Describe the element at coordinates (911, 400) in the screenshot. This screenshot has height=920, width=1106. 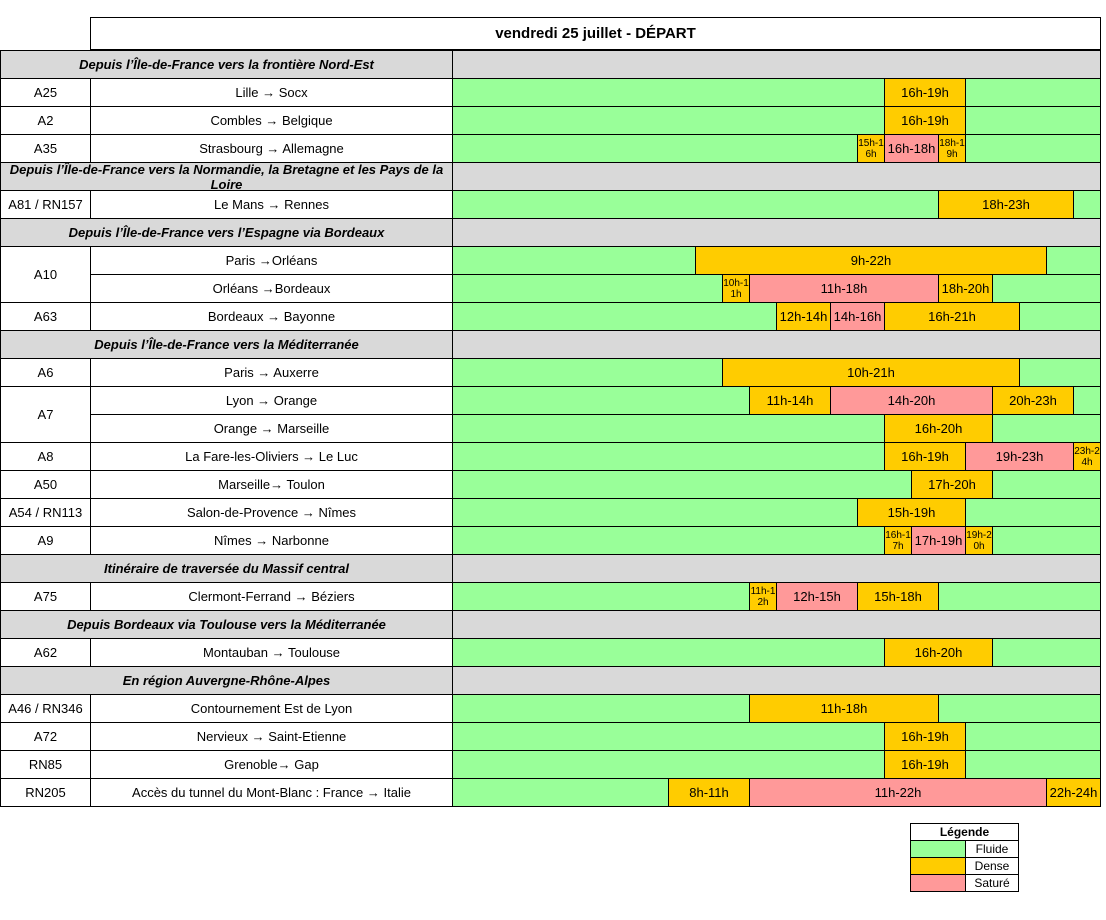
I see `segment: 14h-20h` at that location.